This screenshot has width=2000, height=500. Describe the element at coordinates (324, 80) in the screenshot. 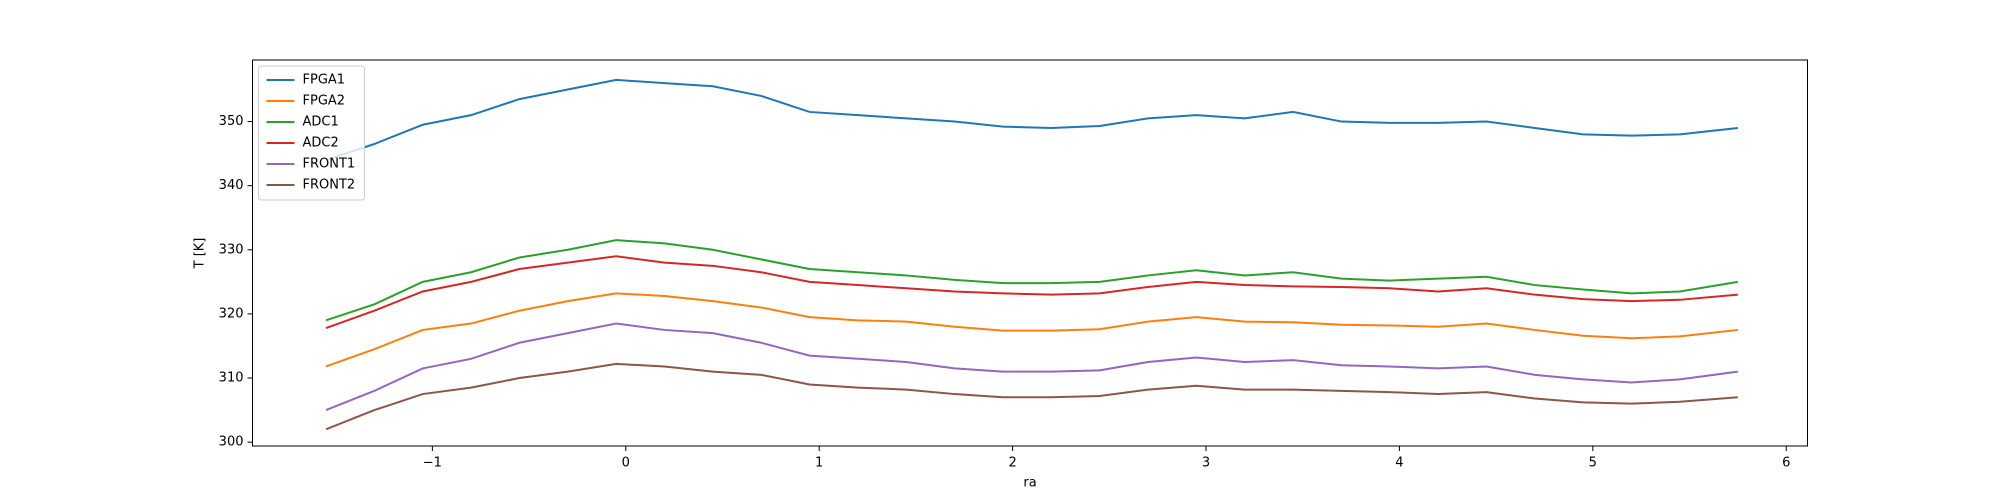

I see `legend-label: FPGA1` at that location.